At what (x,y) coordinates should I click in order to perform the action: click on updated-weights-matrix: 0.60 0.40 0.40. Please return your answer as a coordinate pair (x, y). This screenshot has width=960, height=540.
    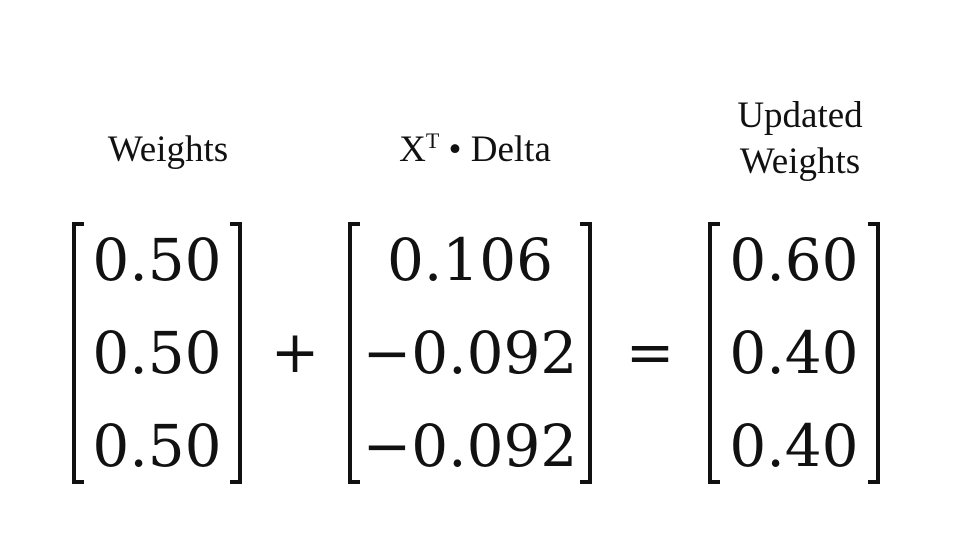
    Looking at the image, I should click on (794, 353).